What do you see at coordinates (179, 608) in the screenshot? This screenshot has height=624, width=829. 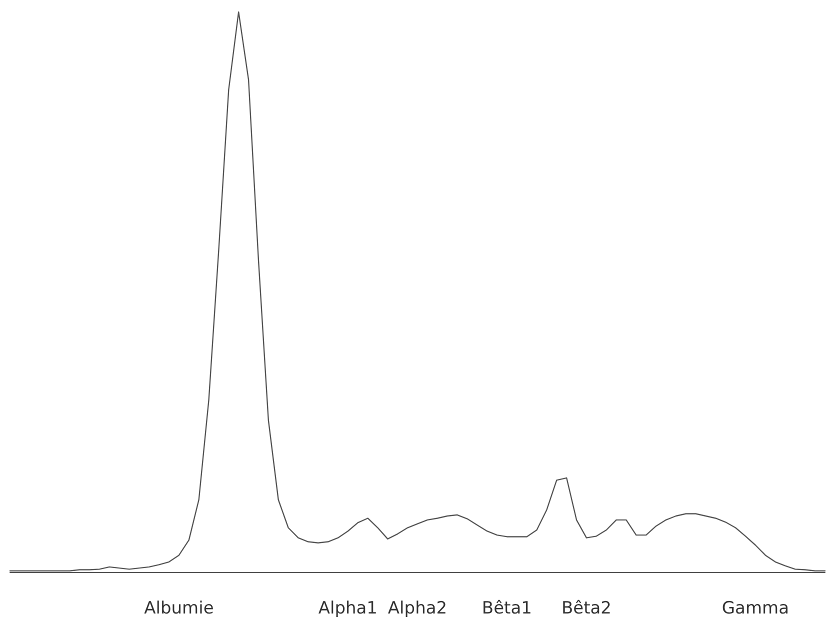 I see `x-tick-label: Albumie` at bounding box center [179, 608].